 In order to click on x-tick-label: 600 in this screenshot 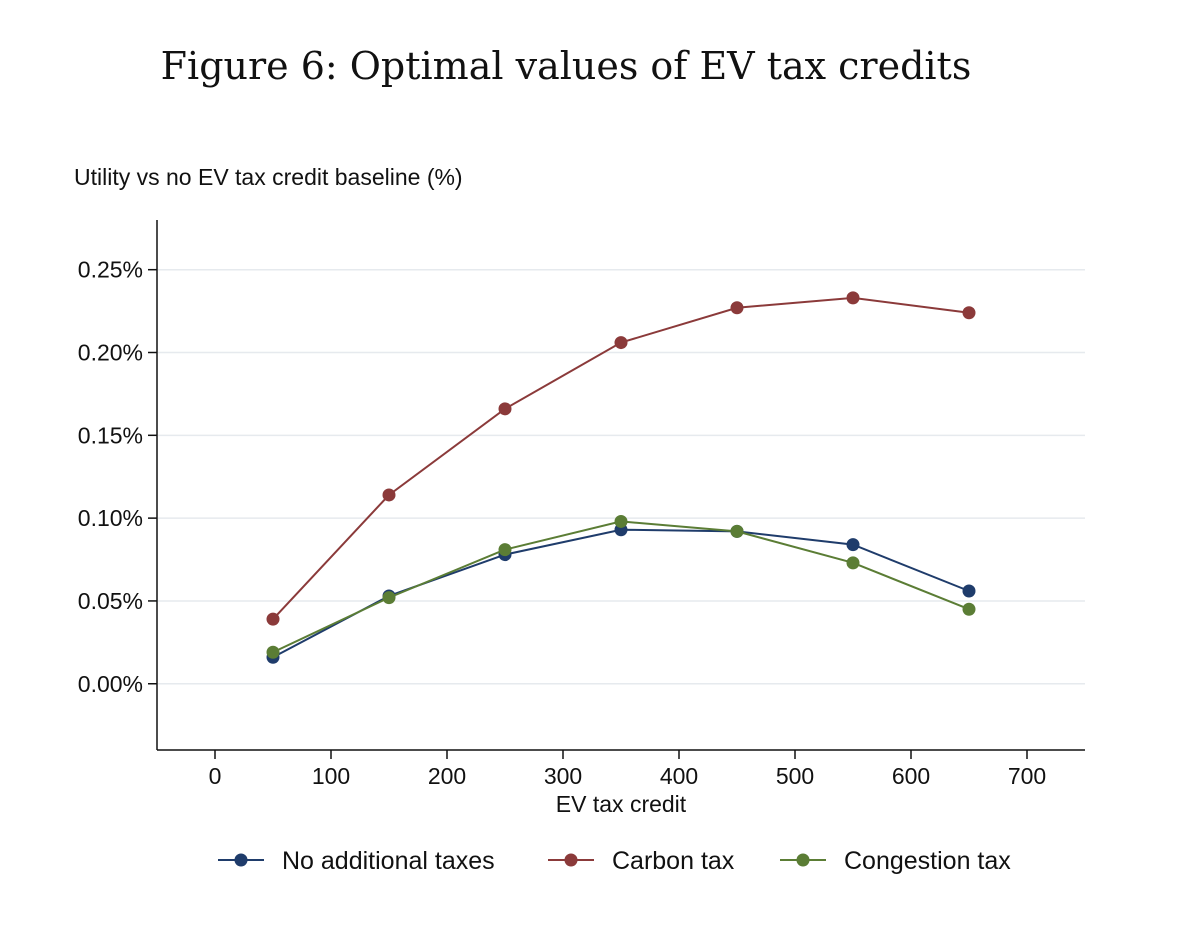, I will do `click(911, 776)`.